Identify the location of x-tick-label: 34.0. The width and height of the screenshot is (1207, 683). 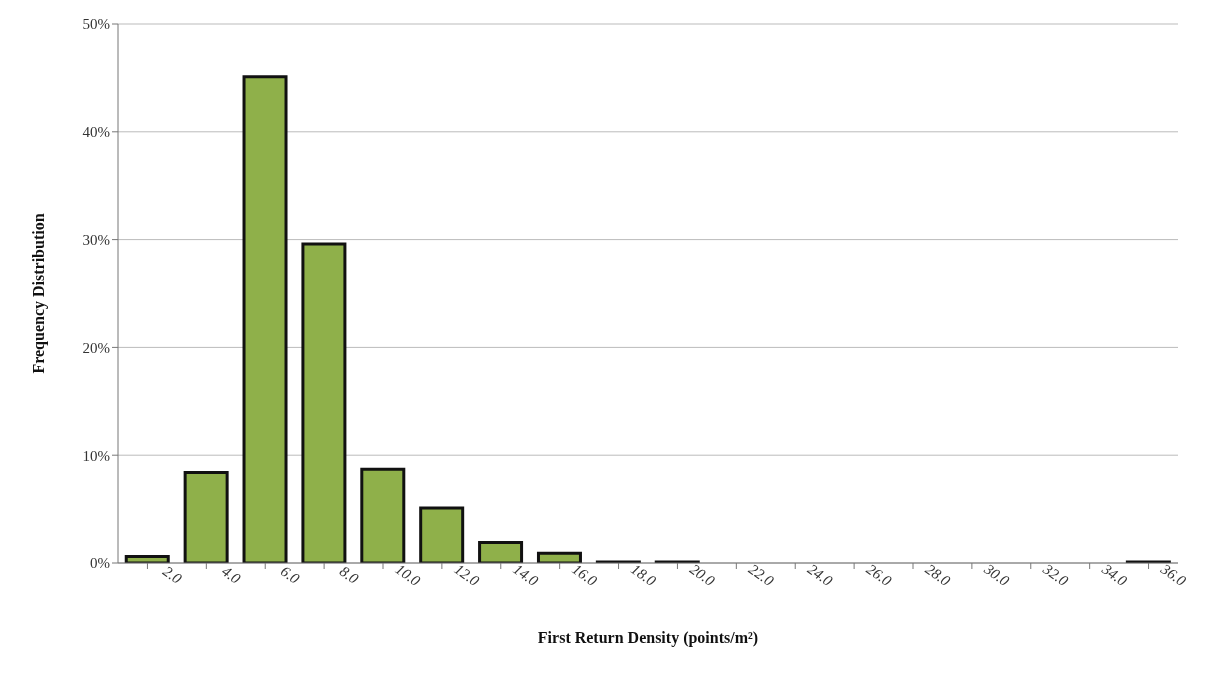
(1114, 575).